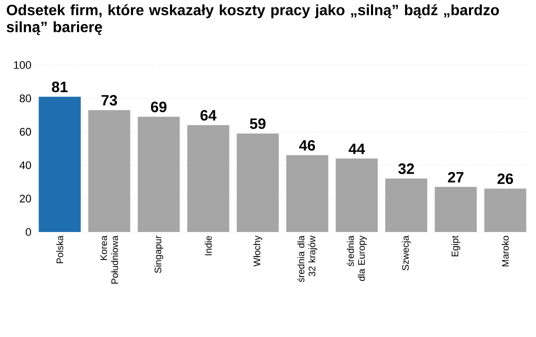 The width and height of the screenshot is (536, 337). Describe the element at coordinates (23, 65) in the screenshot. I see `y-tick-label: 100` at that location.